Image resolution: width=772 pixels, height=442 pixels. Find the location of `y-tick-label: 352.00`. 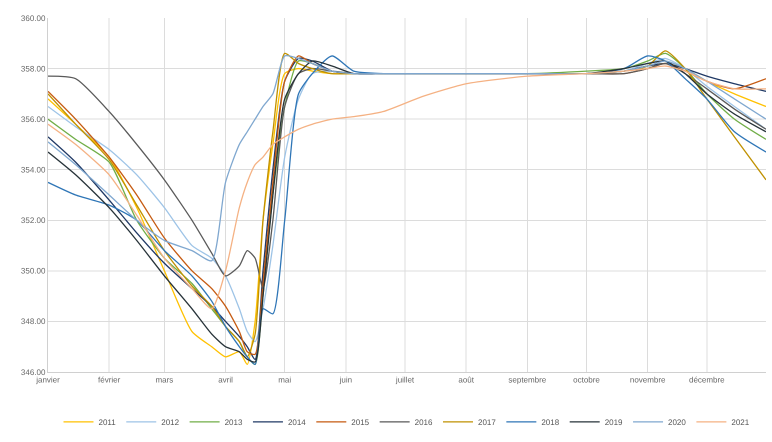

y-tick-label: 352.00 is located at coordinates (33, 221).